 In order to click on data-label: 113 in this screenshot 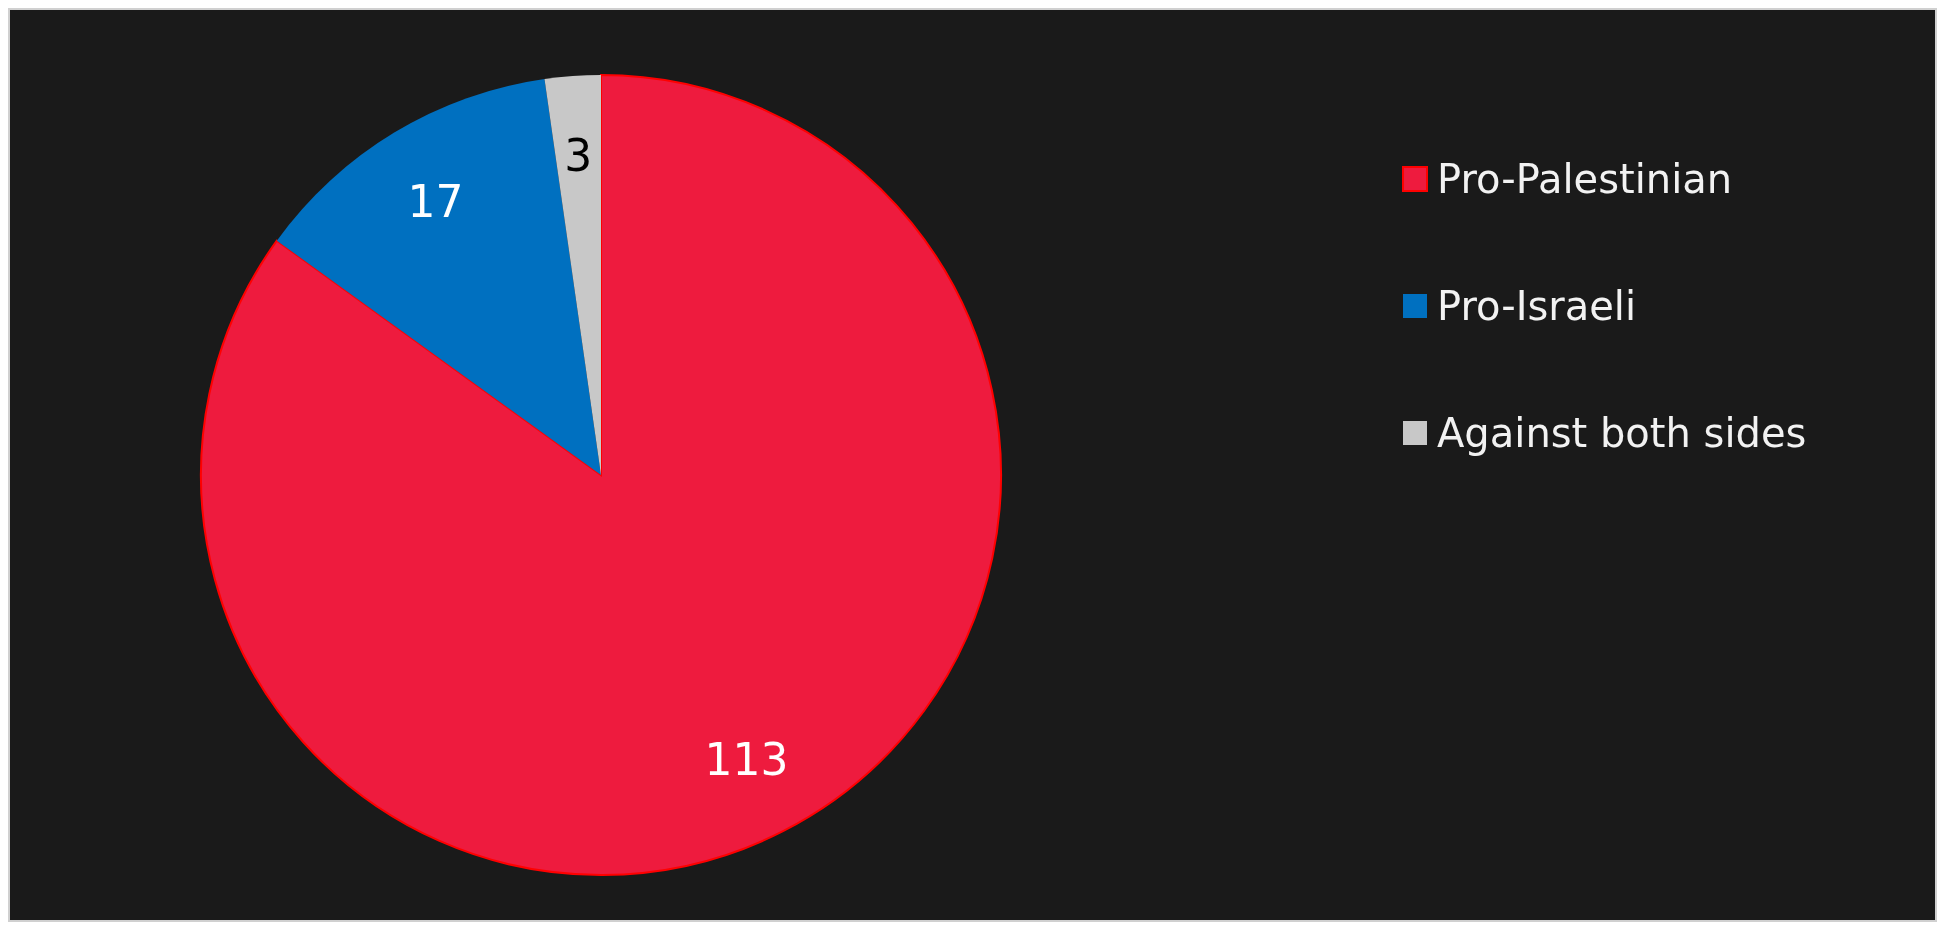, I will do `click(746, 760)`.